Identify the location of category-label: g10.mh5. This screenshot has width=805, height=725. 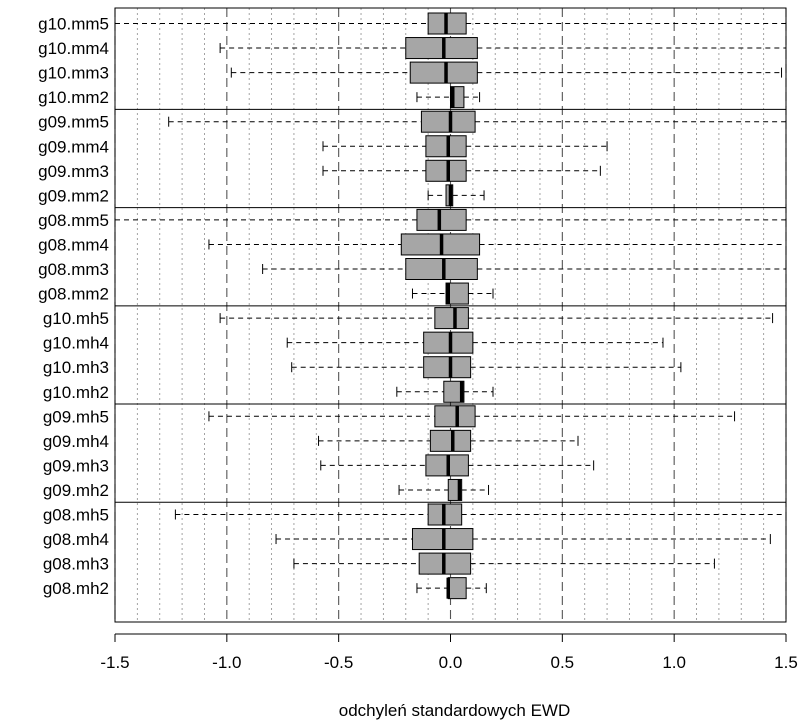
(76, 318).